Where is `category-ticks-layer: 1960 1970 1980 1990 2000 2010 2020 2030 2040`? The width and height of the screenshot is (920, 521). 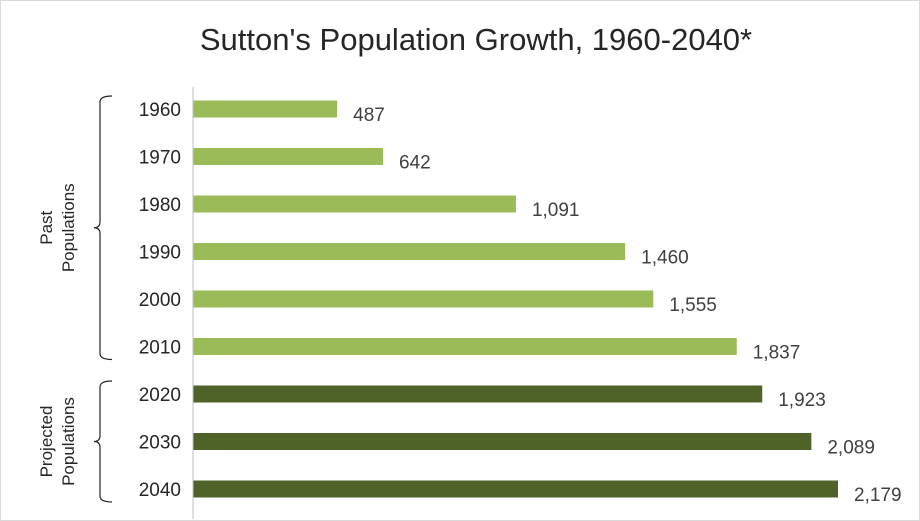
category-ticks-layer: 1960 1970 1980 1990 2000 2010 2020 2030 2040 is located at coordinates (160, 300).